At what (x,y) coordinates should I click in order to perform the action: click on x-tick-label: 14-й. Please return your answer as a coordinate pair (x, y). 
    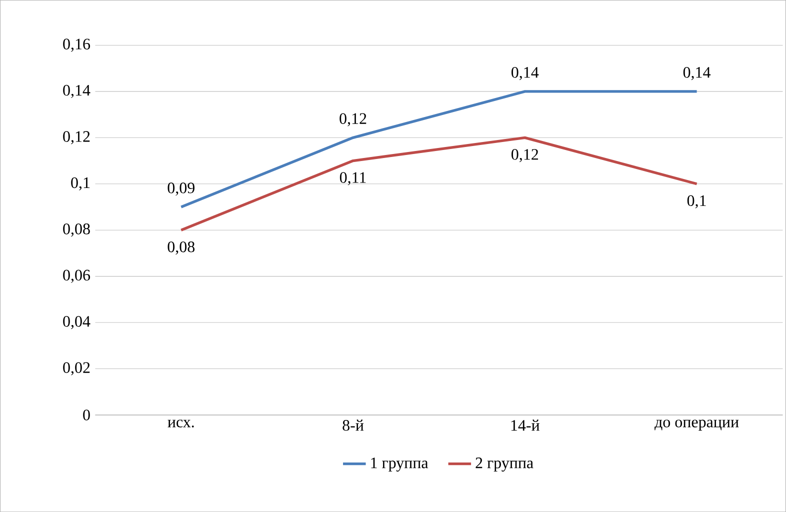
    Looking at the image, I should click on (525, 425).